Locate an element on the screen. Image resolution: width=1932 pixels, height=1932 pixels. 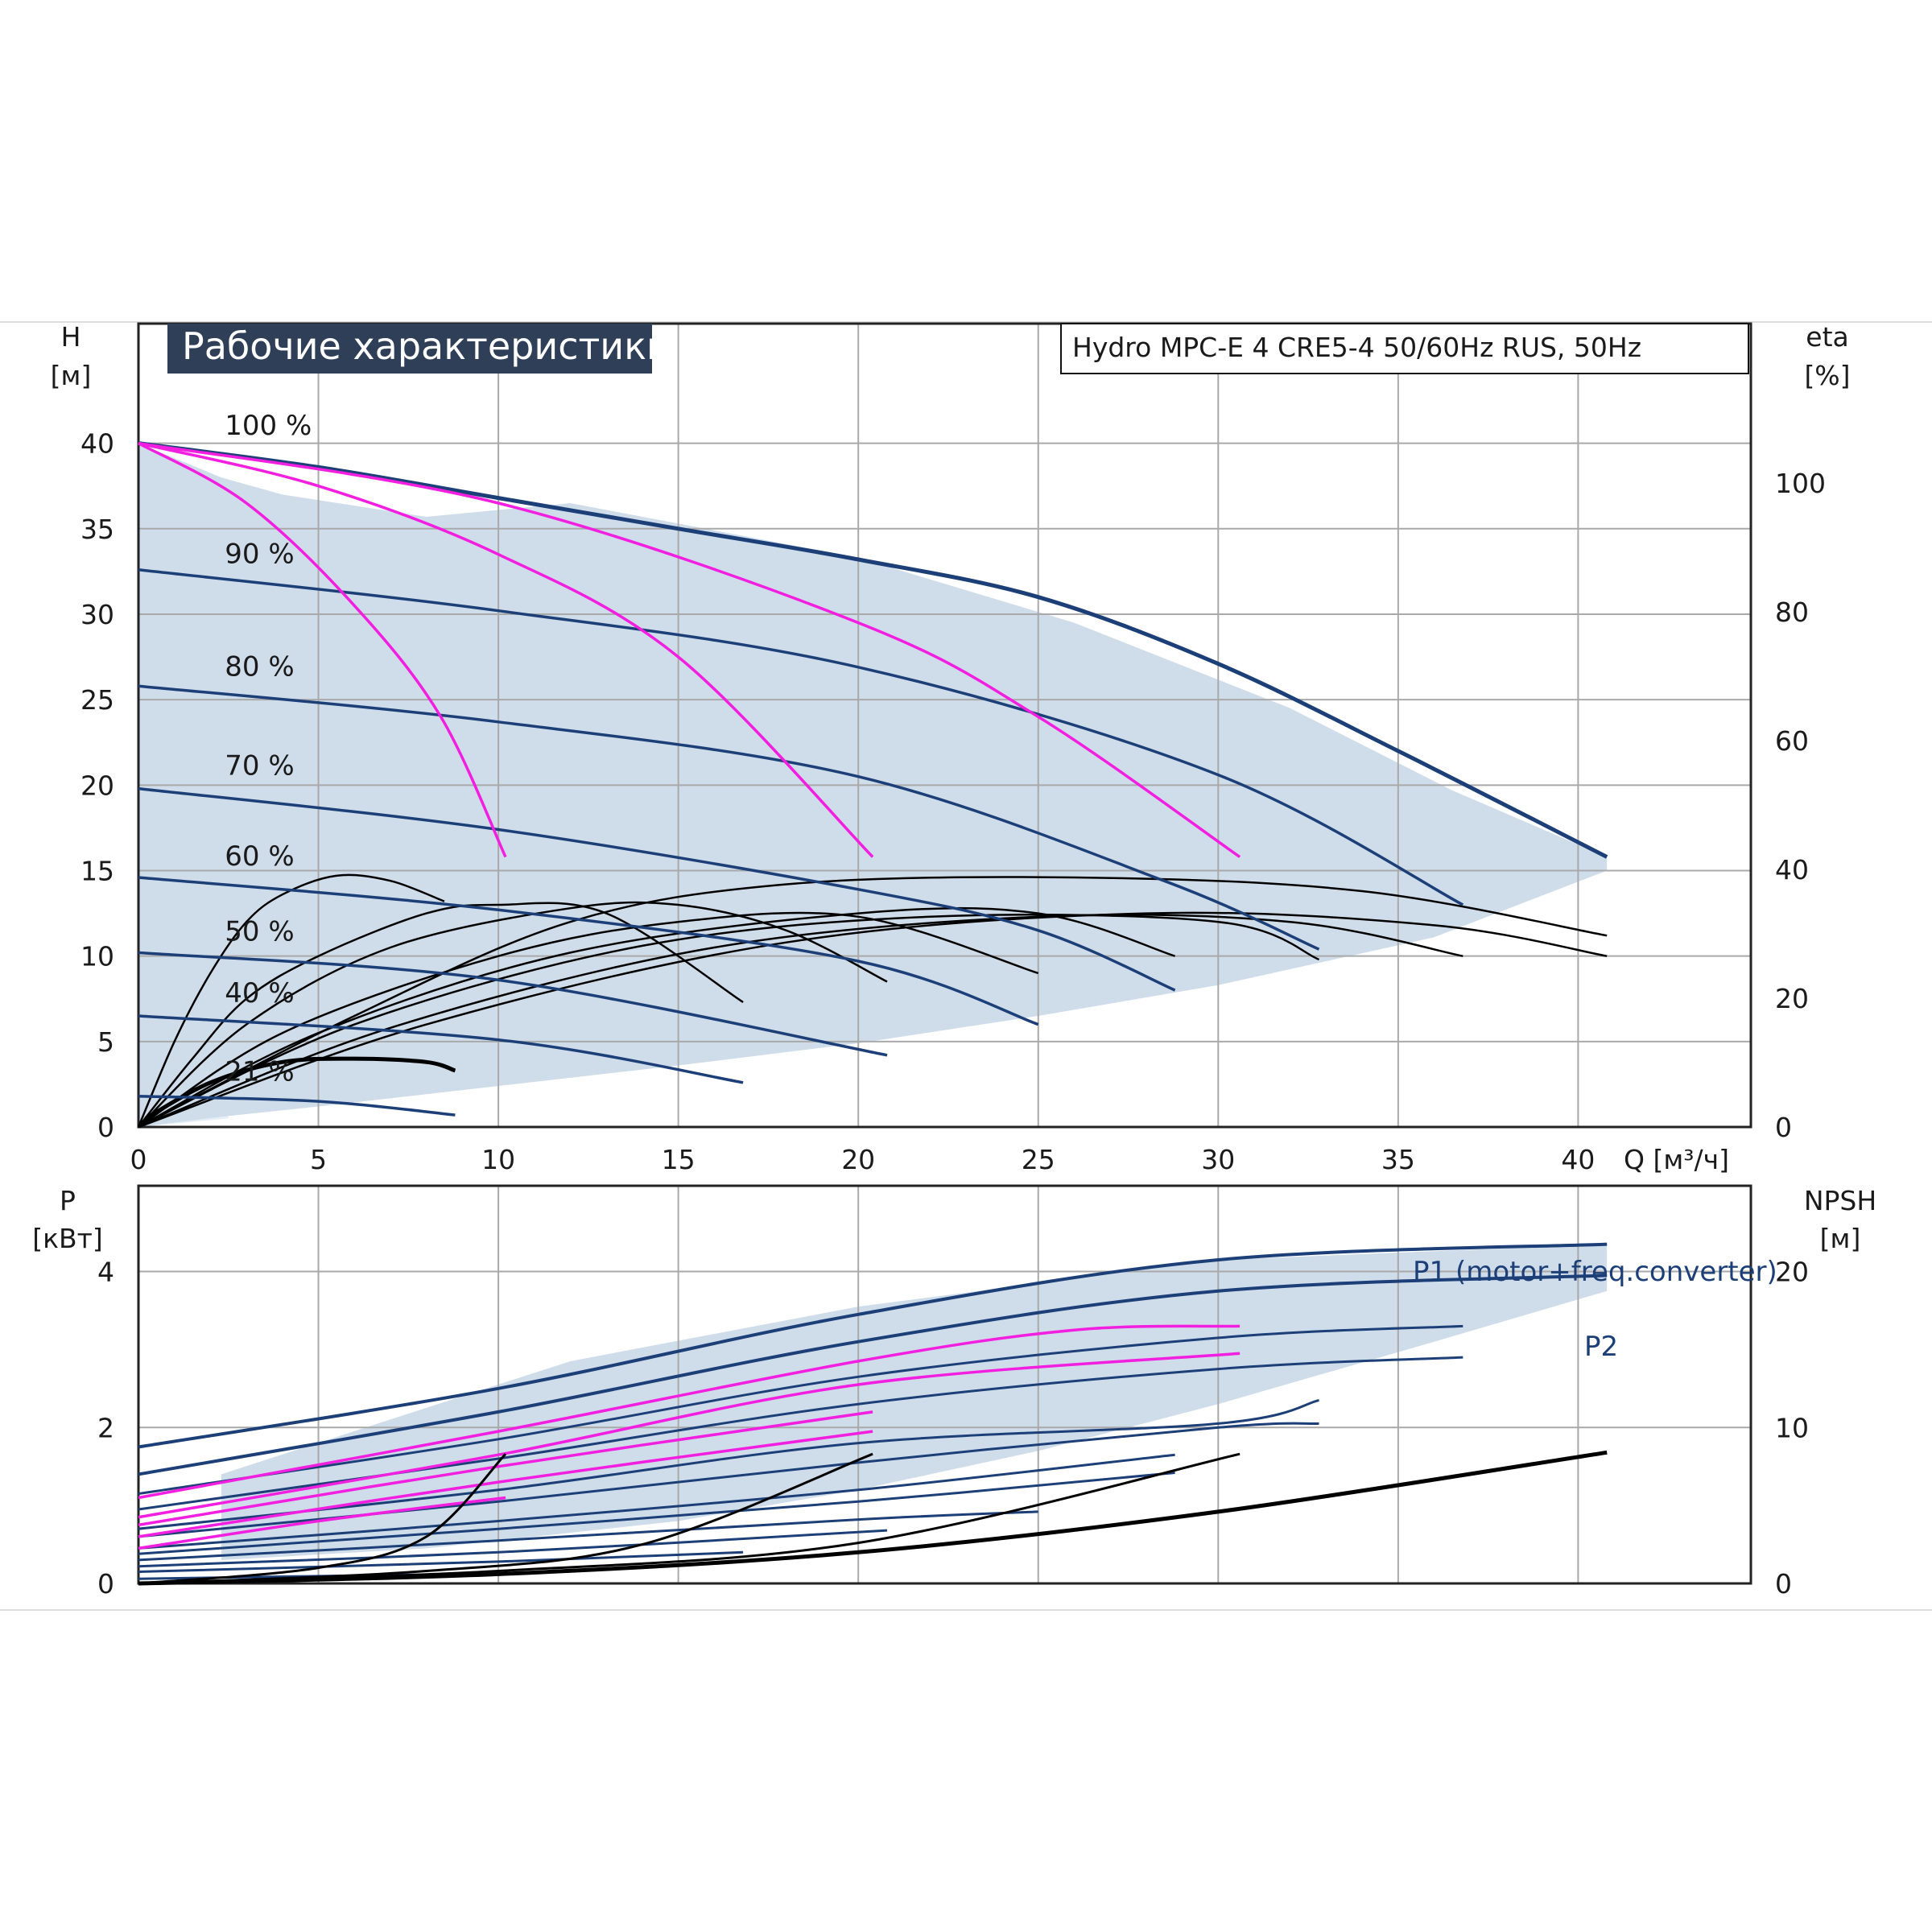
speed-label: 60 % is located at coordinates (259, 856).